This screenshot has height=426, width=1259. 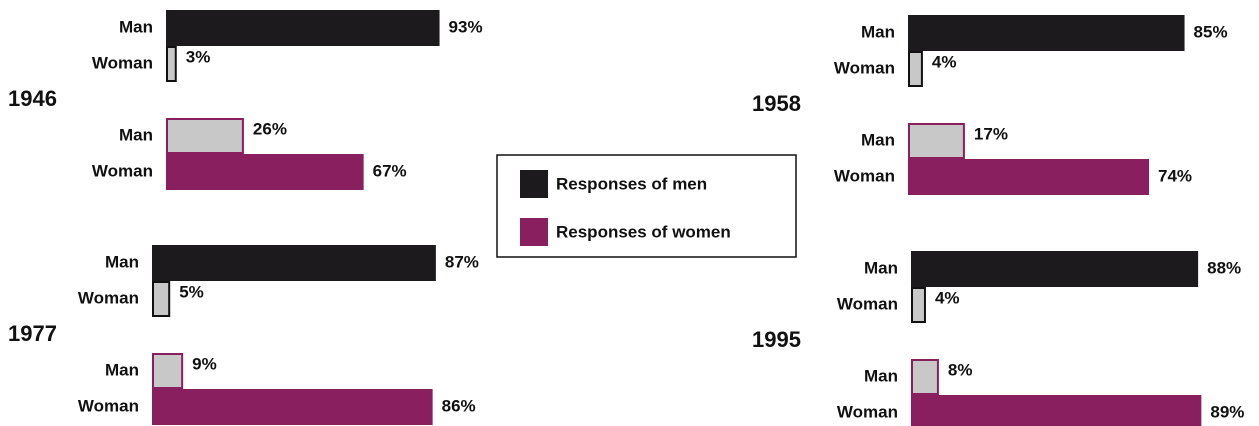 I want to click on value-label: 26%, so click(x=270, y=128).